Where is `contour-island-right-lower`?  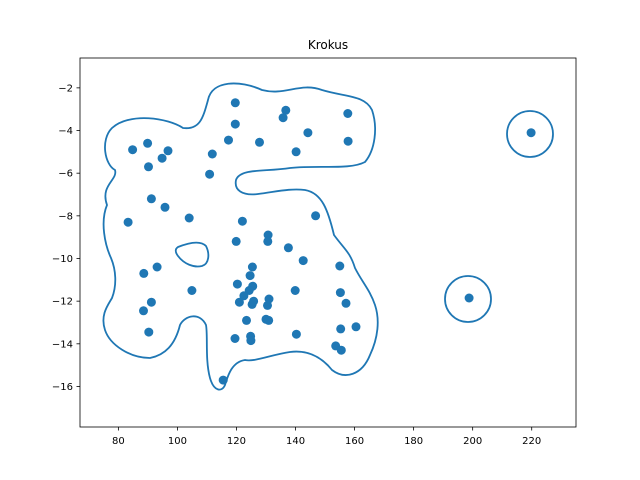
contour-island-right-lower is located at coordinates (468, 299).